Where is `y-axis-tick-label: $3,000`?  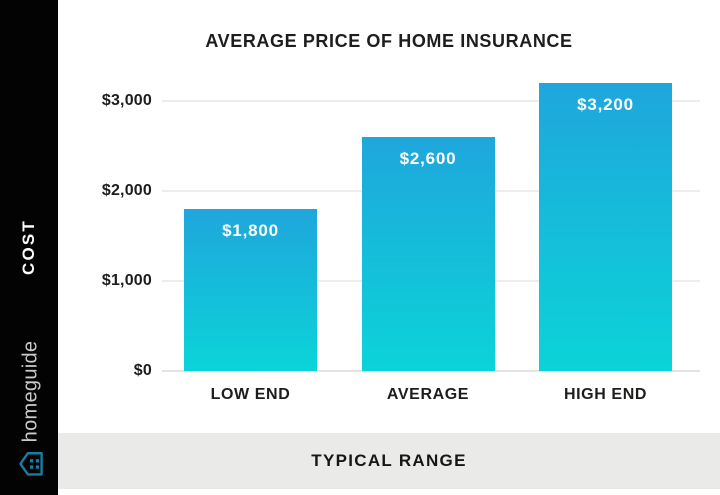 y-axis-tick-label: $3,000 is located at coordinates (126, 100).